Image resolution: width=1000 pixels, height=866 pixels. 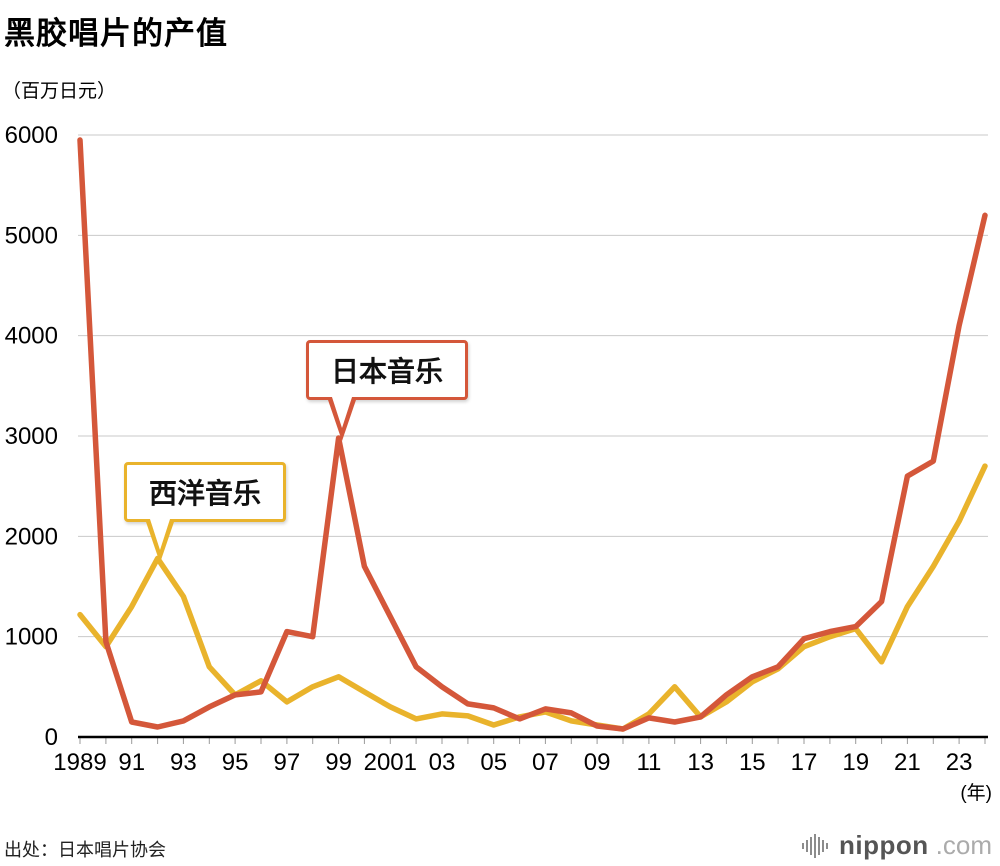 What do you see at coordinates (116, 33) in the screenshot?
I see `page-title: 黑胶唱片的产值` at bounding box center [116, 33].